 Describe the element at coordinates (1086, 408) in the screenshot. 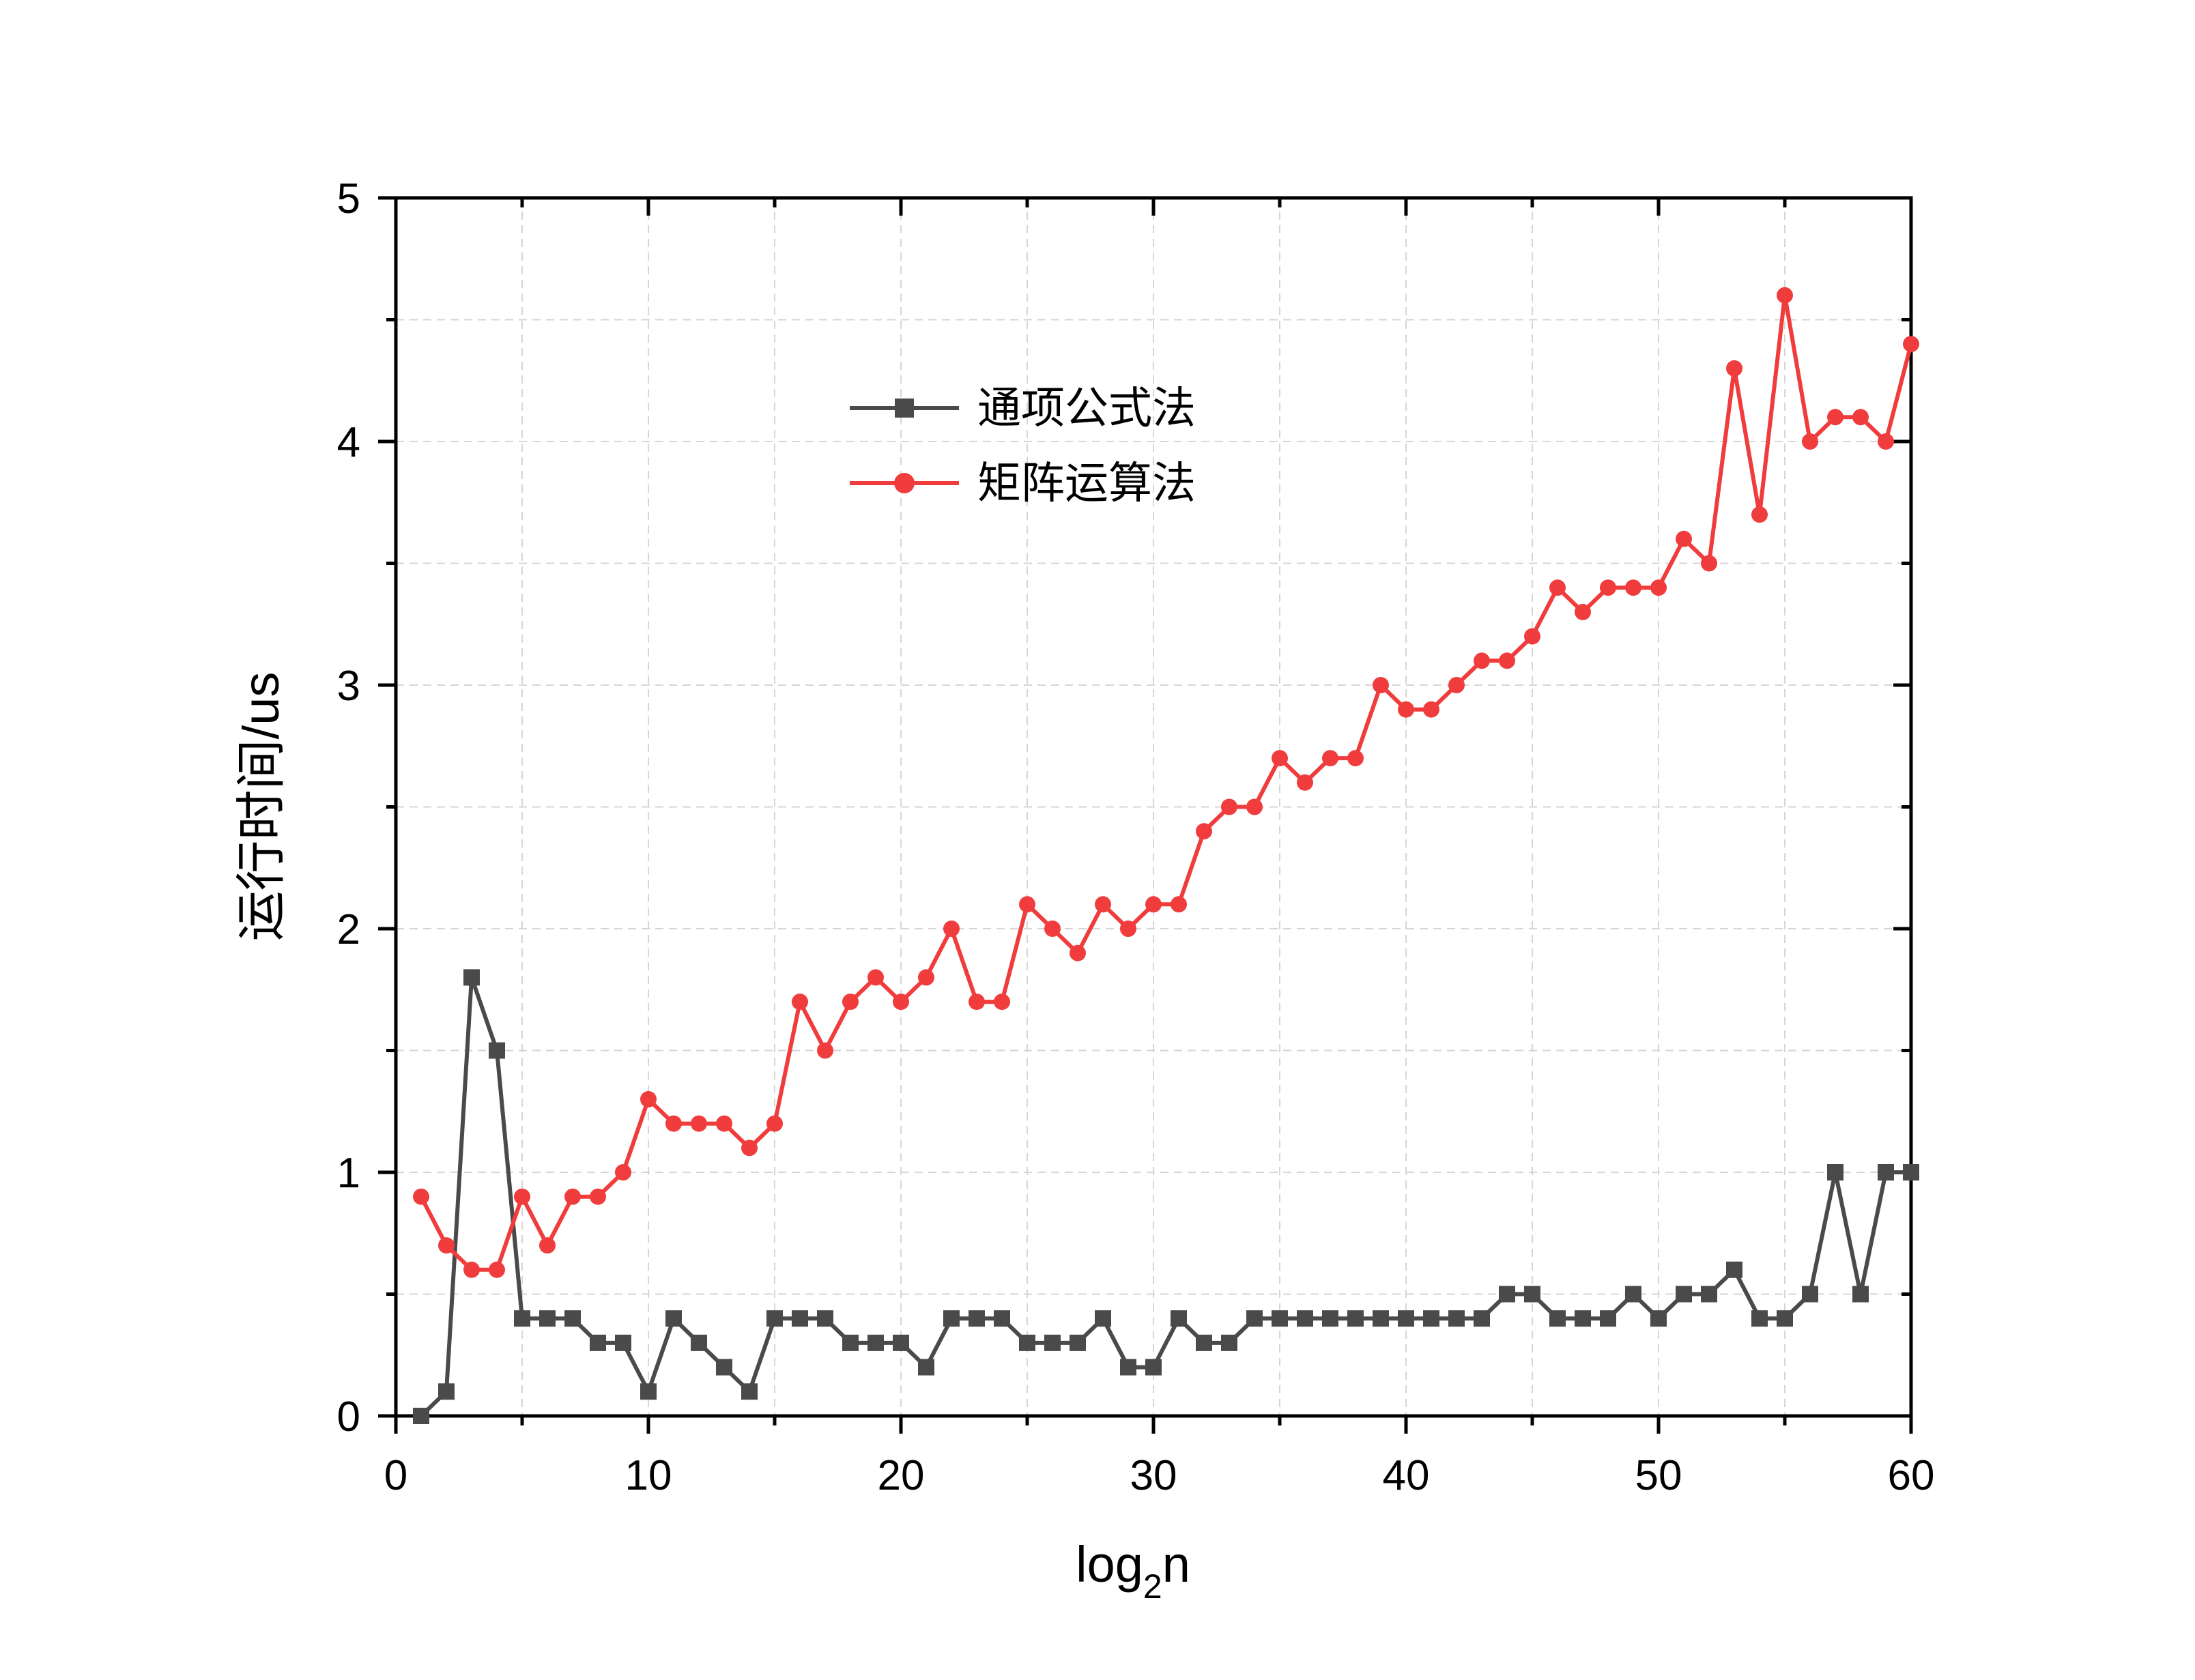

I see `legend-label-1: 通项公式法` at that location.